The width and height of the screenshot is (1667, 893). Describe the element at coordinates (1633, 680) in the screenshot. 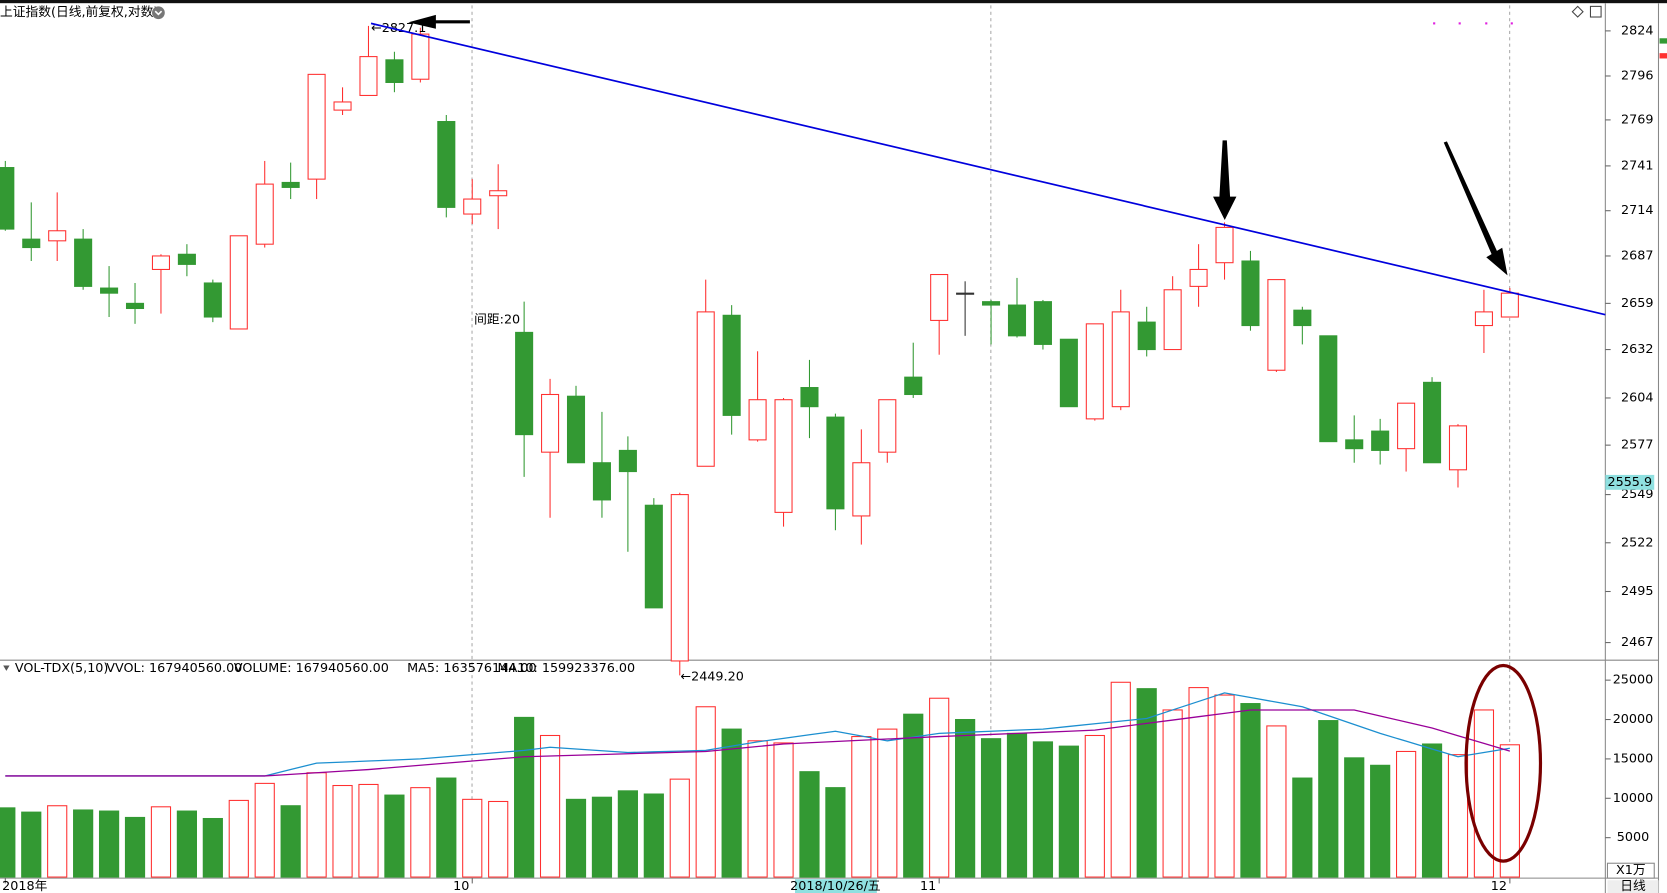

I see `y-tick-label: 25000` at that location.